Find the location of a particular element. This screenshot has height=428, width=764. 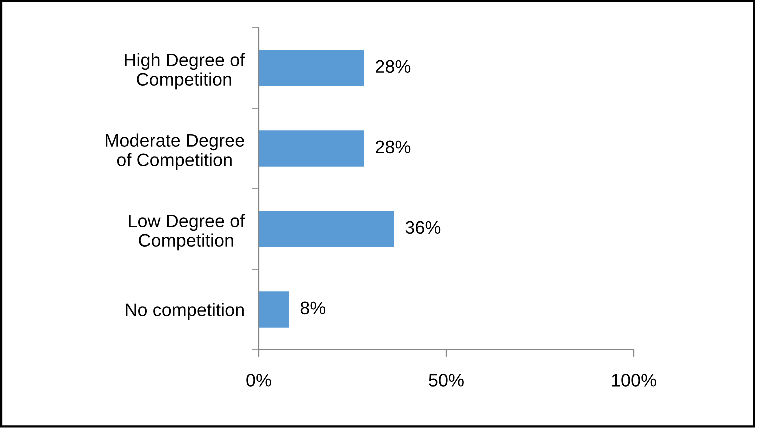

x-tick-label: 0% is located at coordinates (259, 380).